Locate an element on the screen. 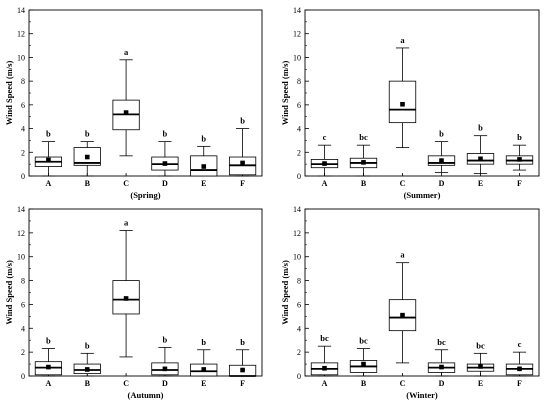 The height and width of the screenshot is (410, 550). box-B: bc is located at coordinates (363, 356).